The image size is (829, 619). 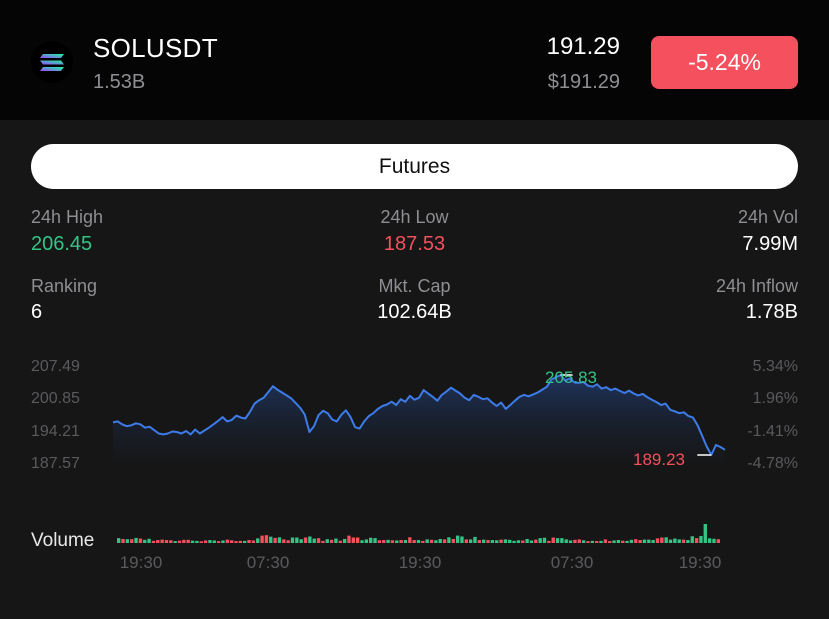 What do you see at coordinates (583, 46) in the screenshot?
I see `last-price: 191.29` at bounding box center [583, 46].